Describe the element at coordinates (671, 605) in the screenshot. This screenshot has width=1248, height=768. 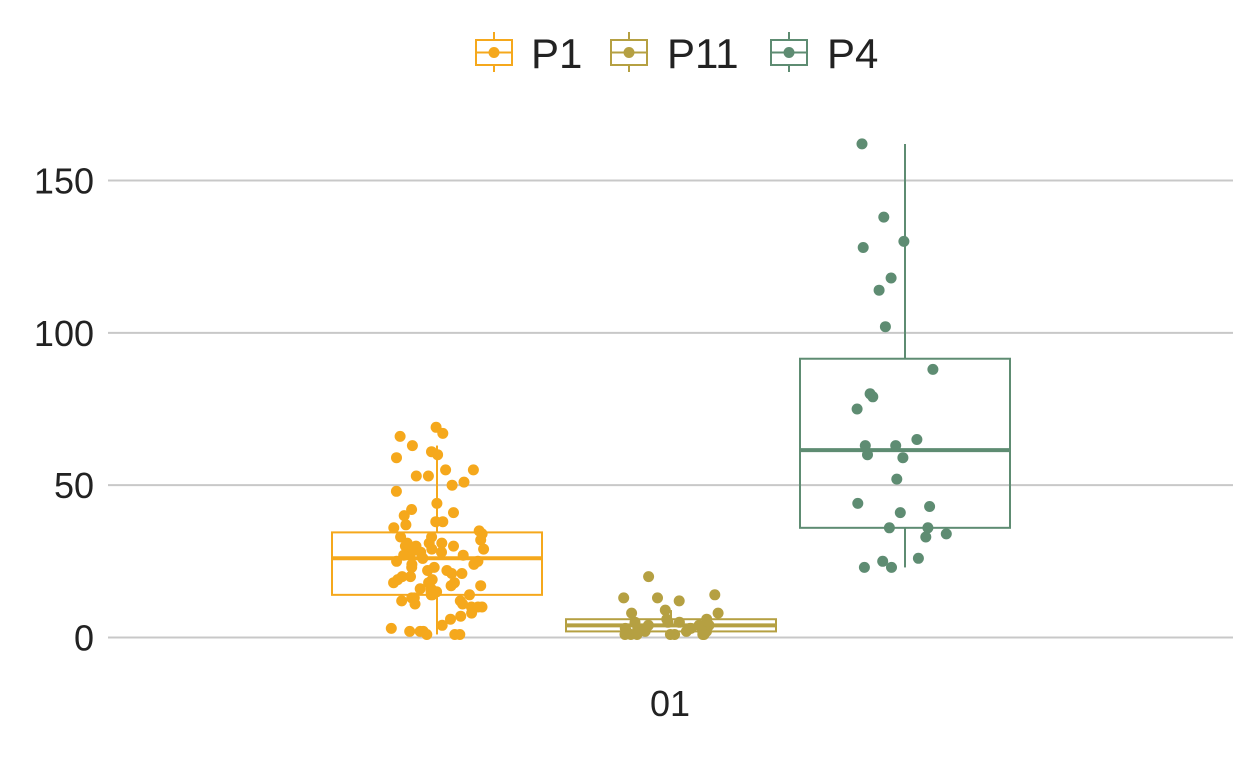
I see `points-P11` at that location.